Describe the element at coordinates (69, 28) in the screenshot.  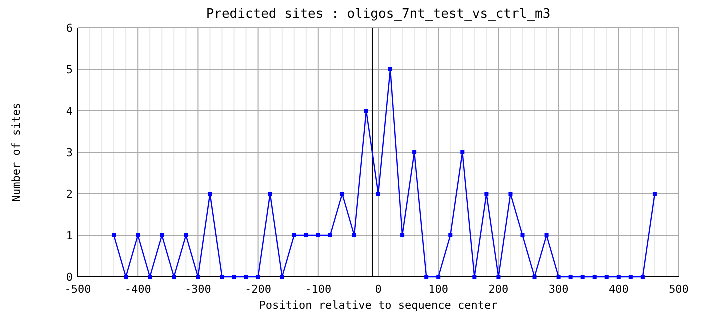
I see `y-tick-label: 6` at that location.